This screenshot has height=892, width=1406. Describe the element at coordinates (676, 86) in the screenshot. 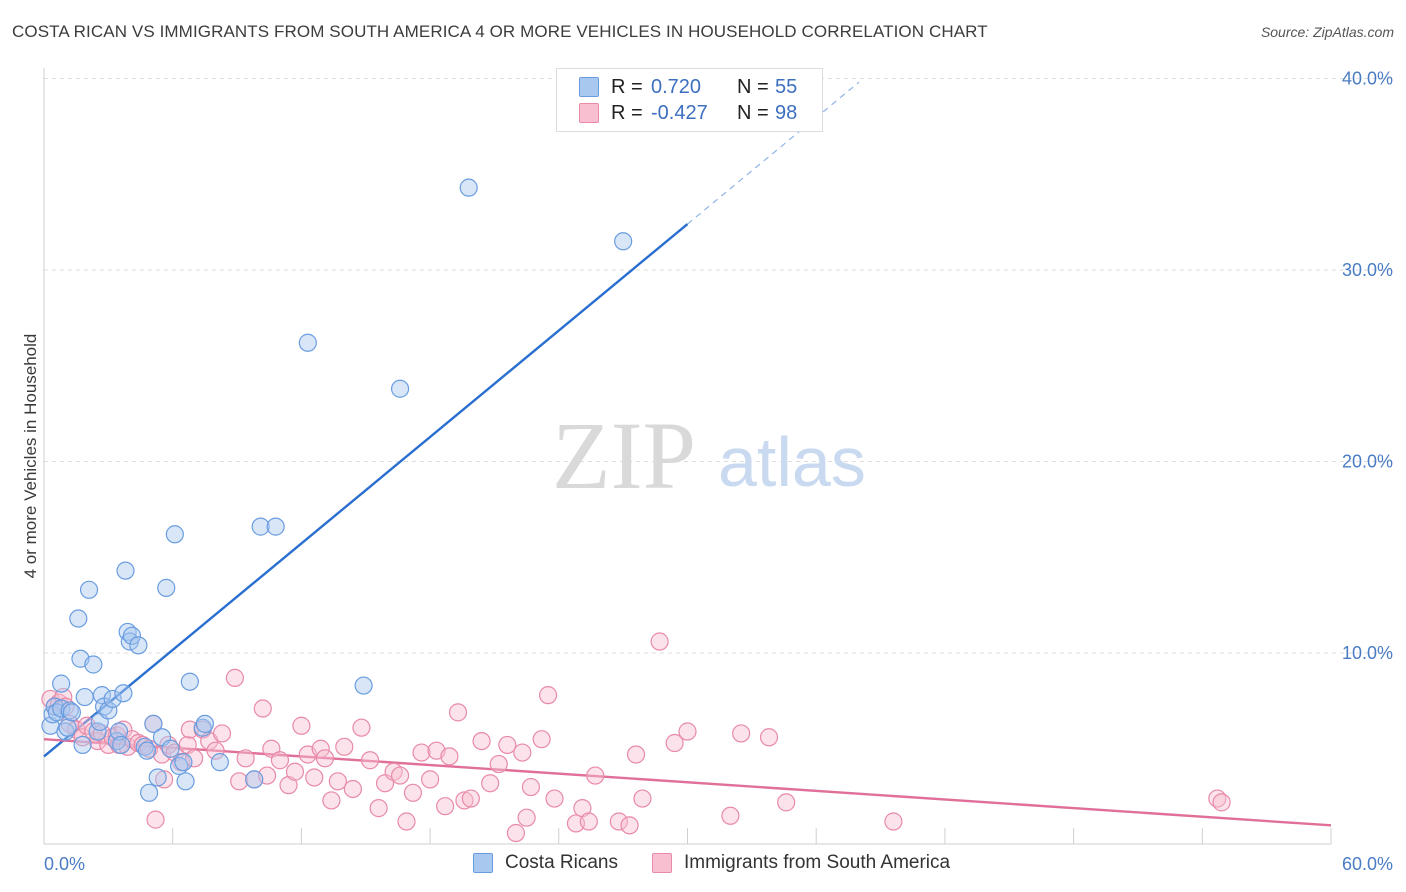

I see `legend-r-value: 0.720` at that location.